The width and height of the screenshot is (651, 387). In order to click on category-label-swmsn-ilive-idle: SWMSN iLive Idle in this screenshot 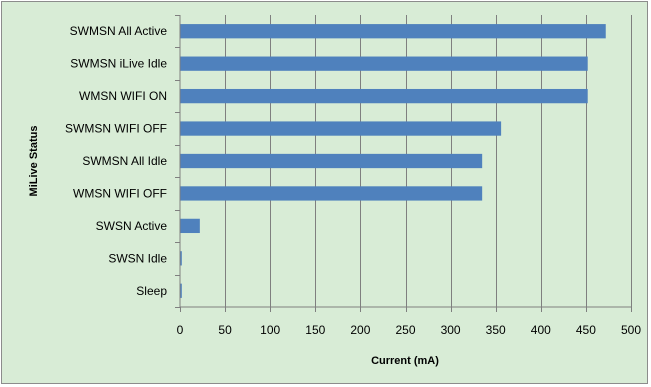, I will do `click(118, 64)`.